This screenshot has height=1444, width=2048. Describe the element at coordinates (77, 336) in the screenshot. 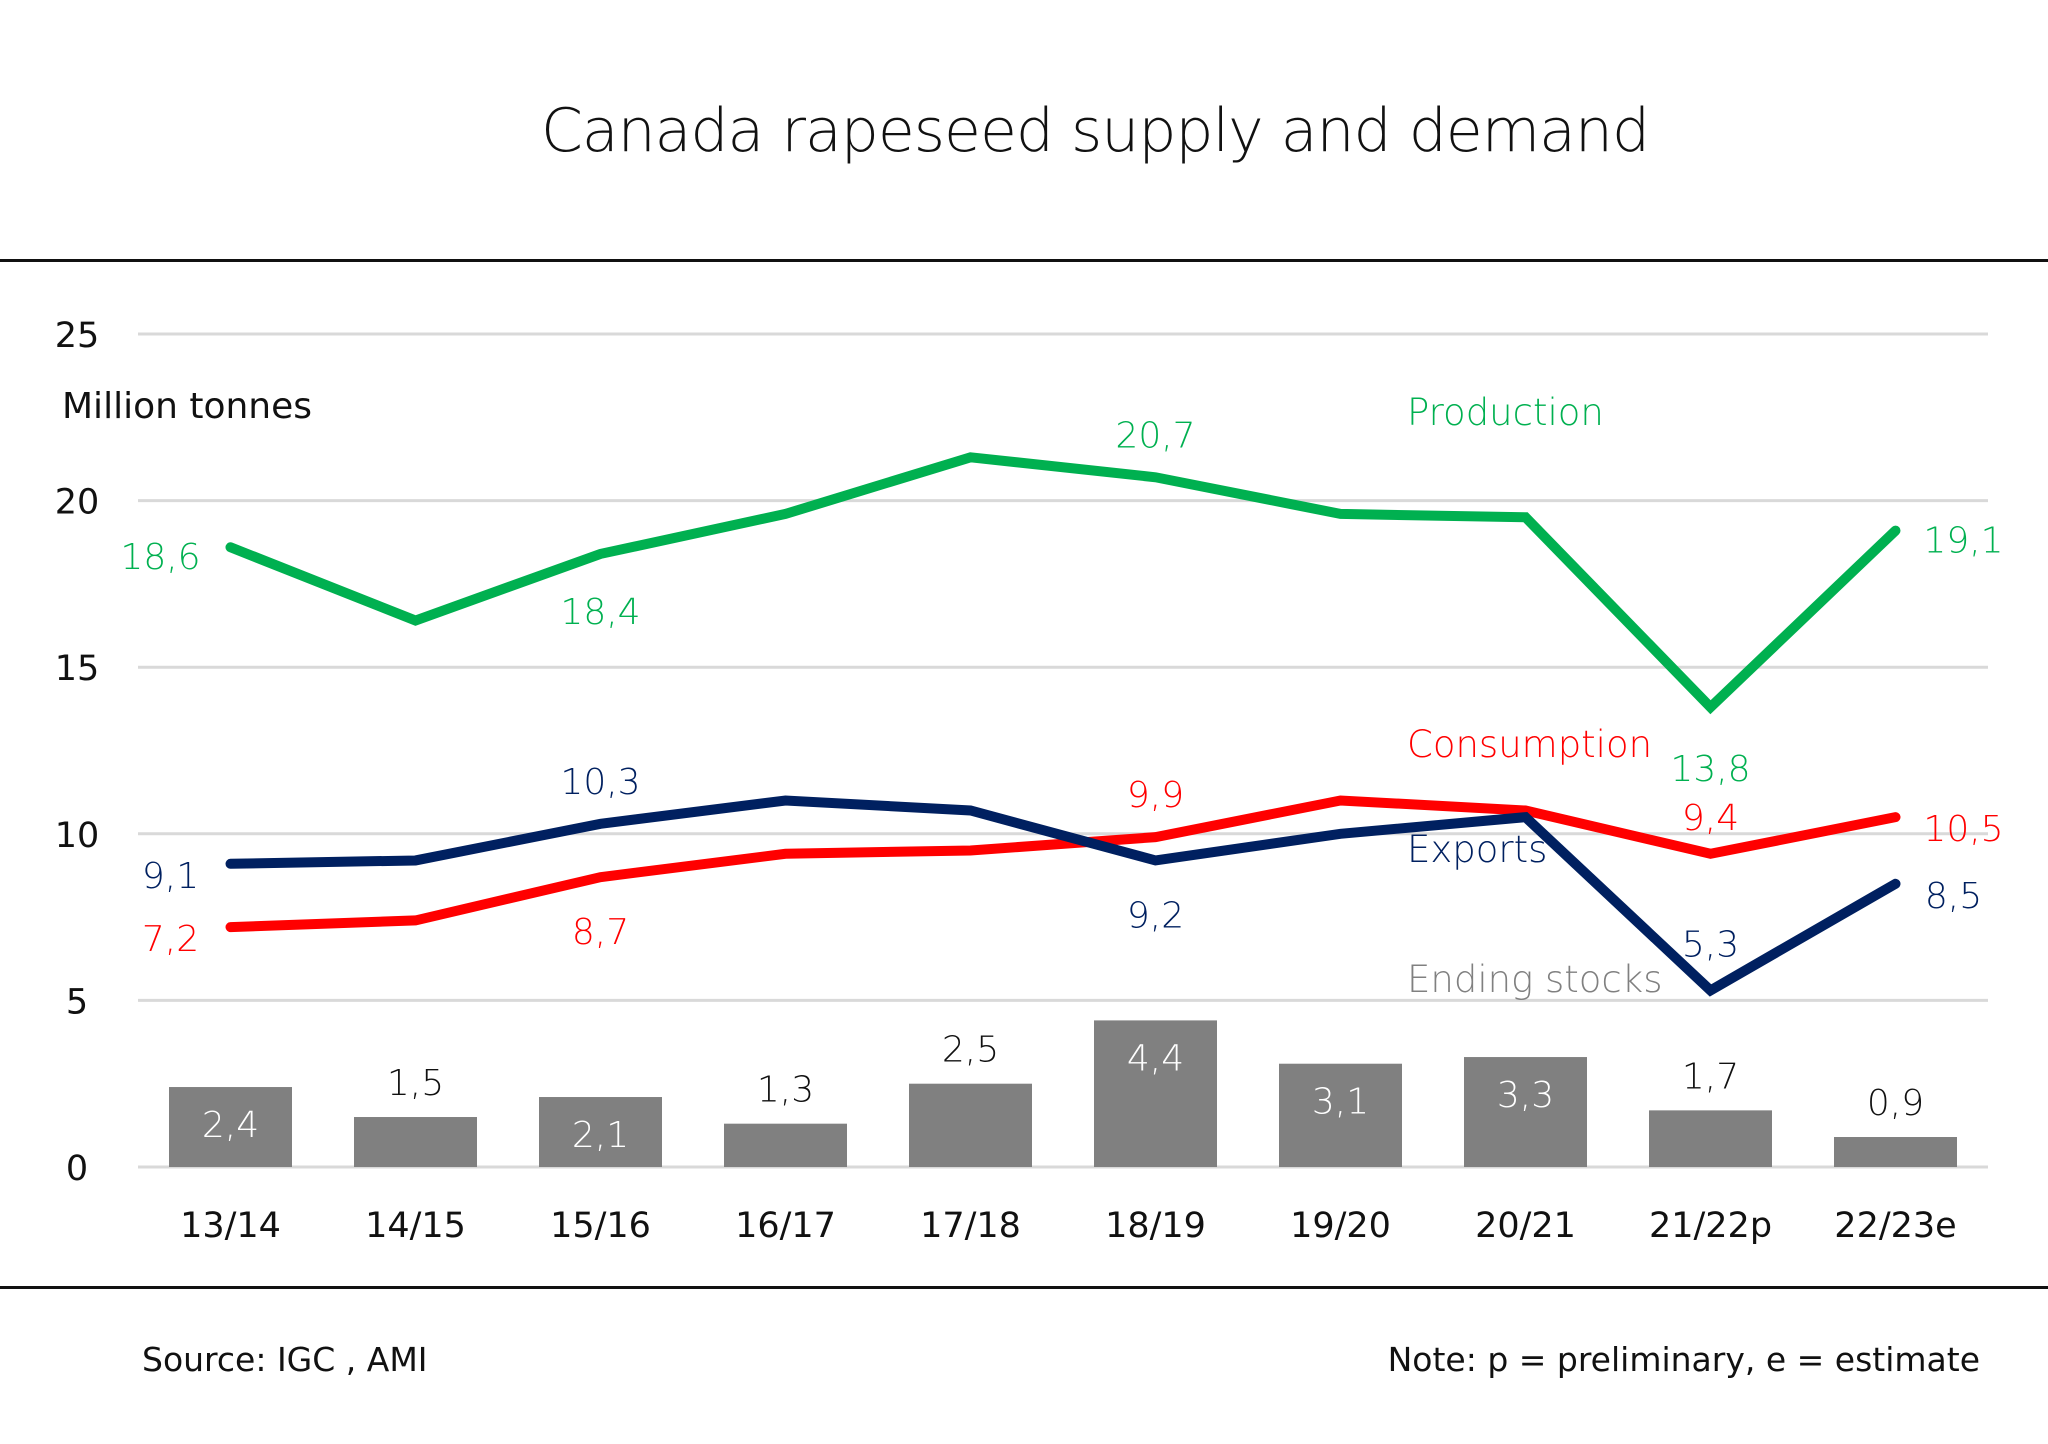

I see `y-tick-label: 25` at that location.